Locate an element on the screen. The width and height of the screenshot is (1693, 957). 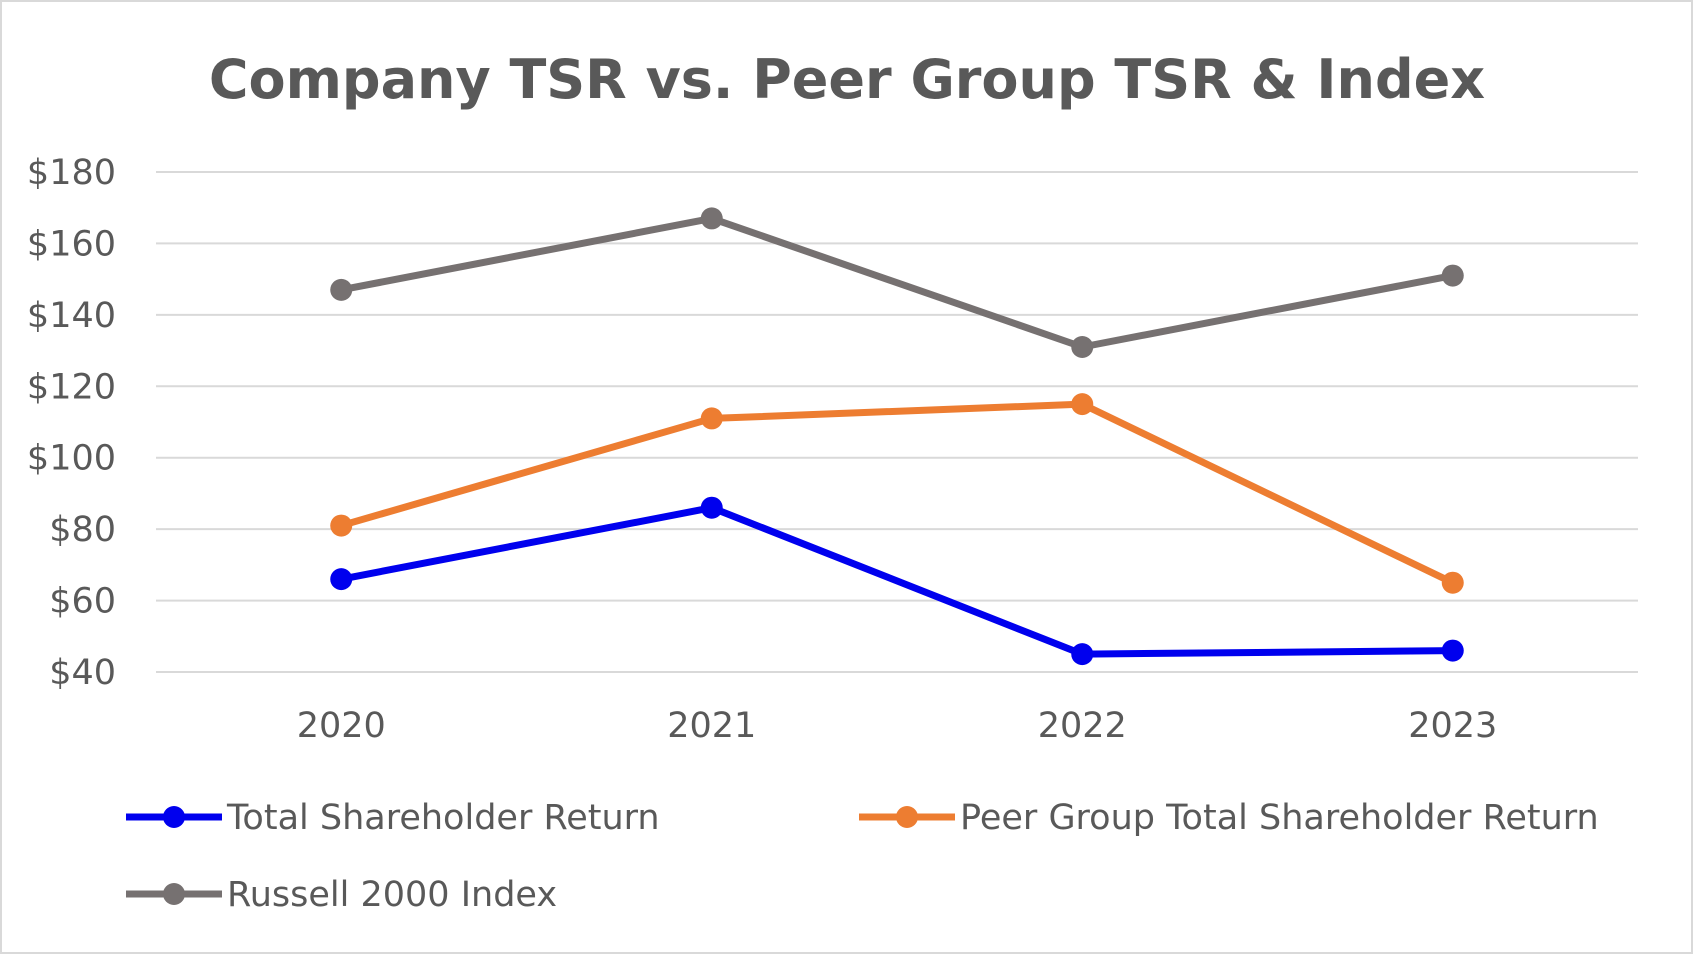
x-tick-label: 2021 is located at coordinates (711, 726).